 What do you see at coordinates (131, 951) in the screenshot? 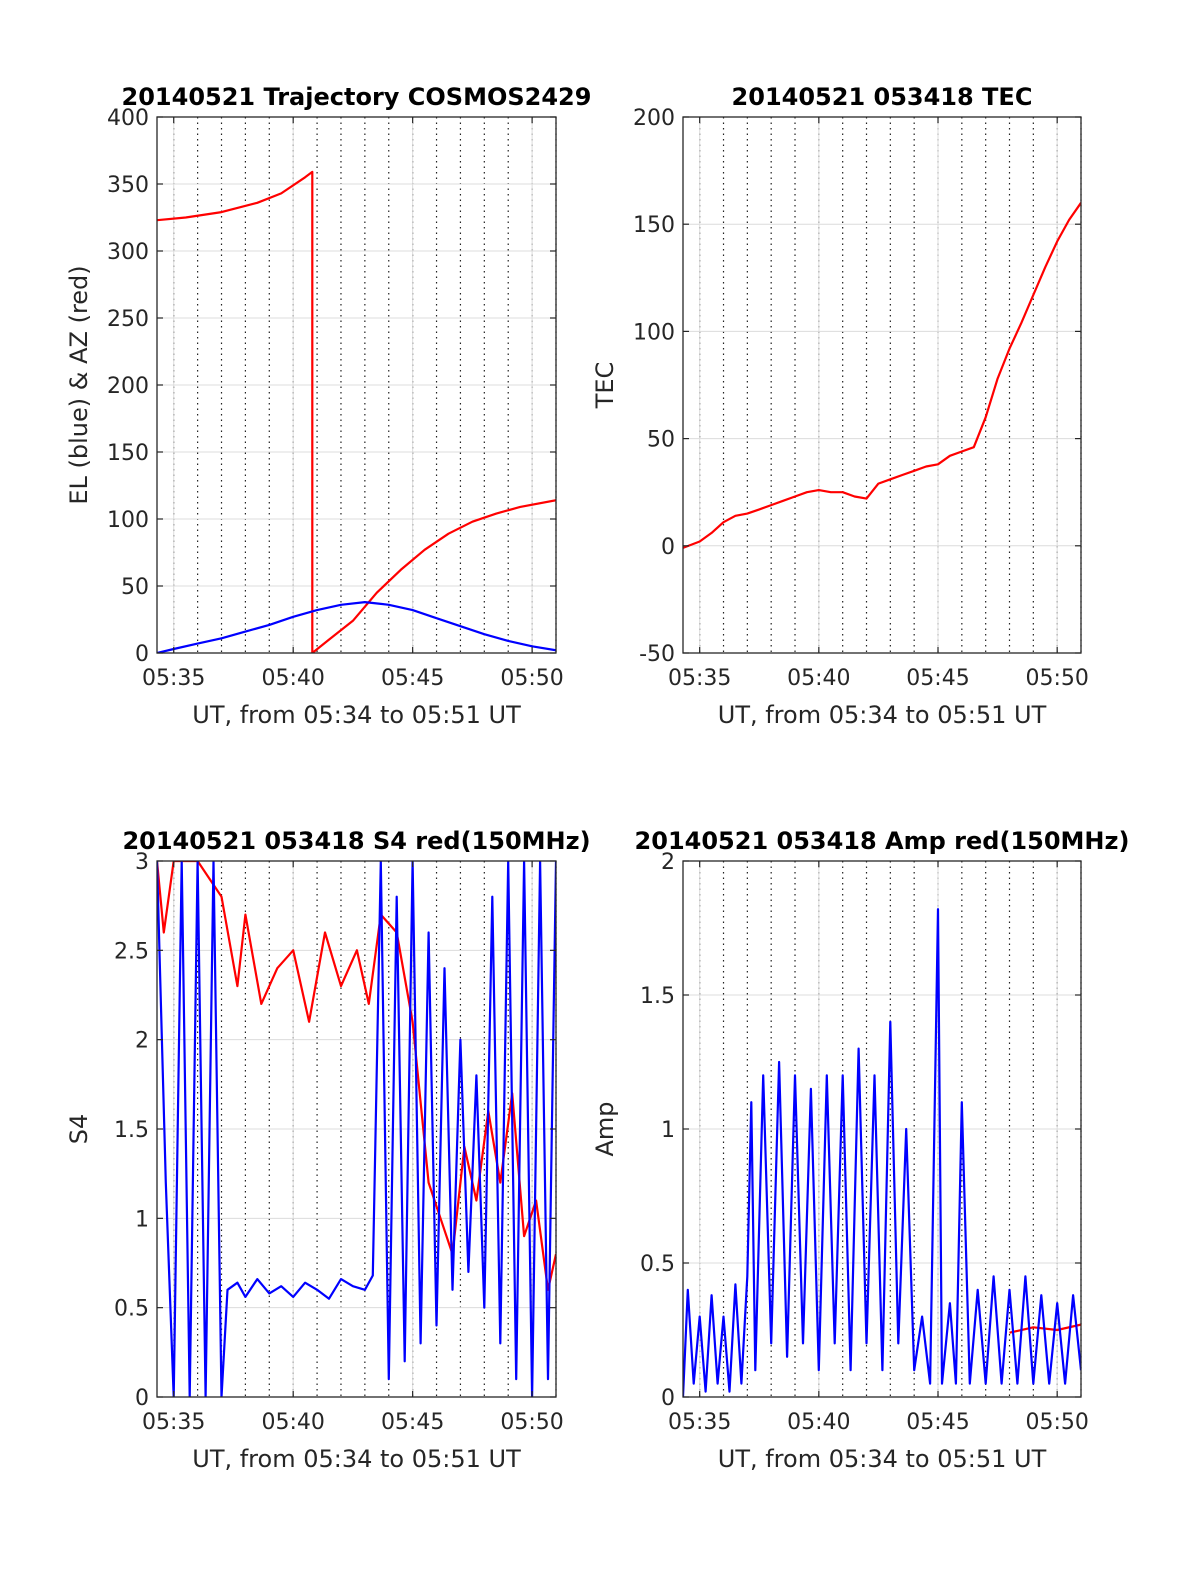
I see `y-tick-label: 2.5` at bounding box center [131, 951].